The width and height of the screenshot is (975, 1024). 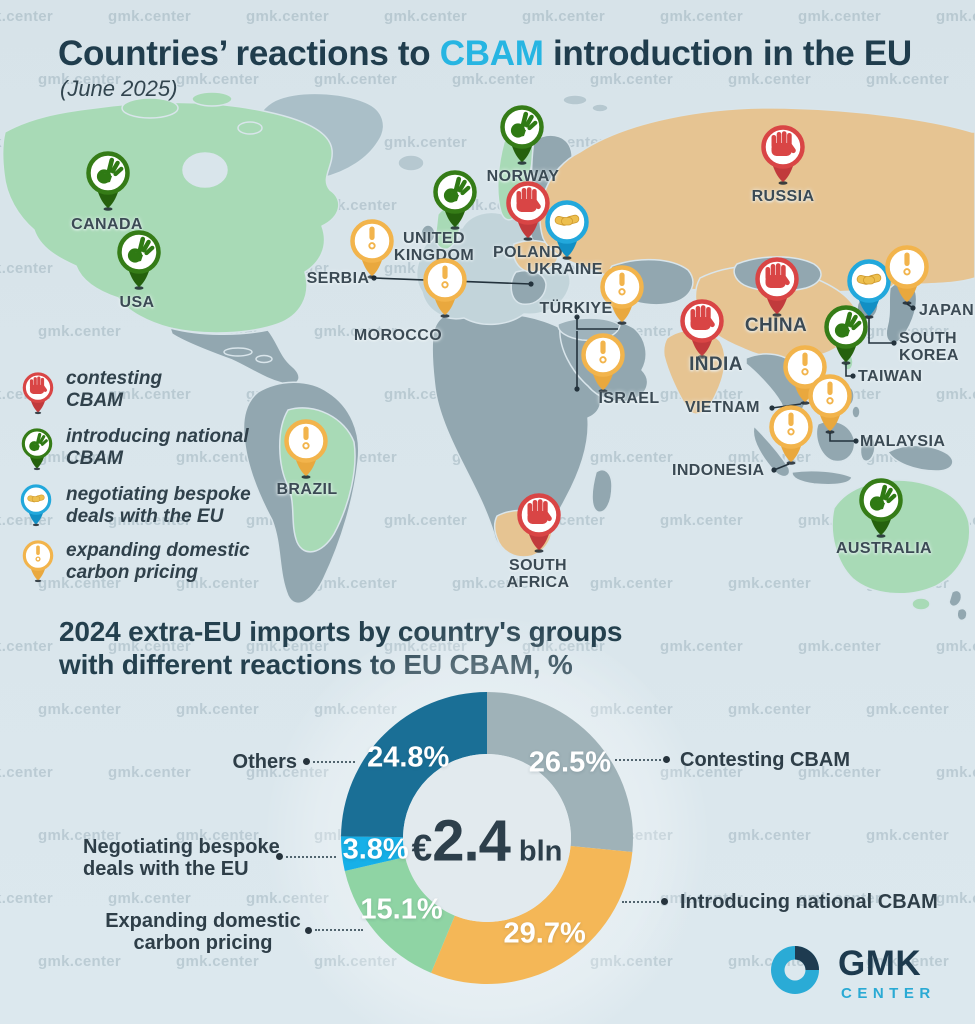 I want to click on title-highlight-cbam: CBAM, so click(x=491, y=53).